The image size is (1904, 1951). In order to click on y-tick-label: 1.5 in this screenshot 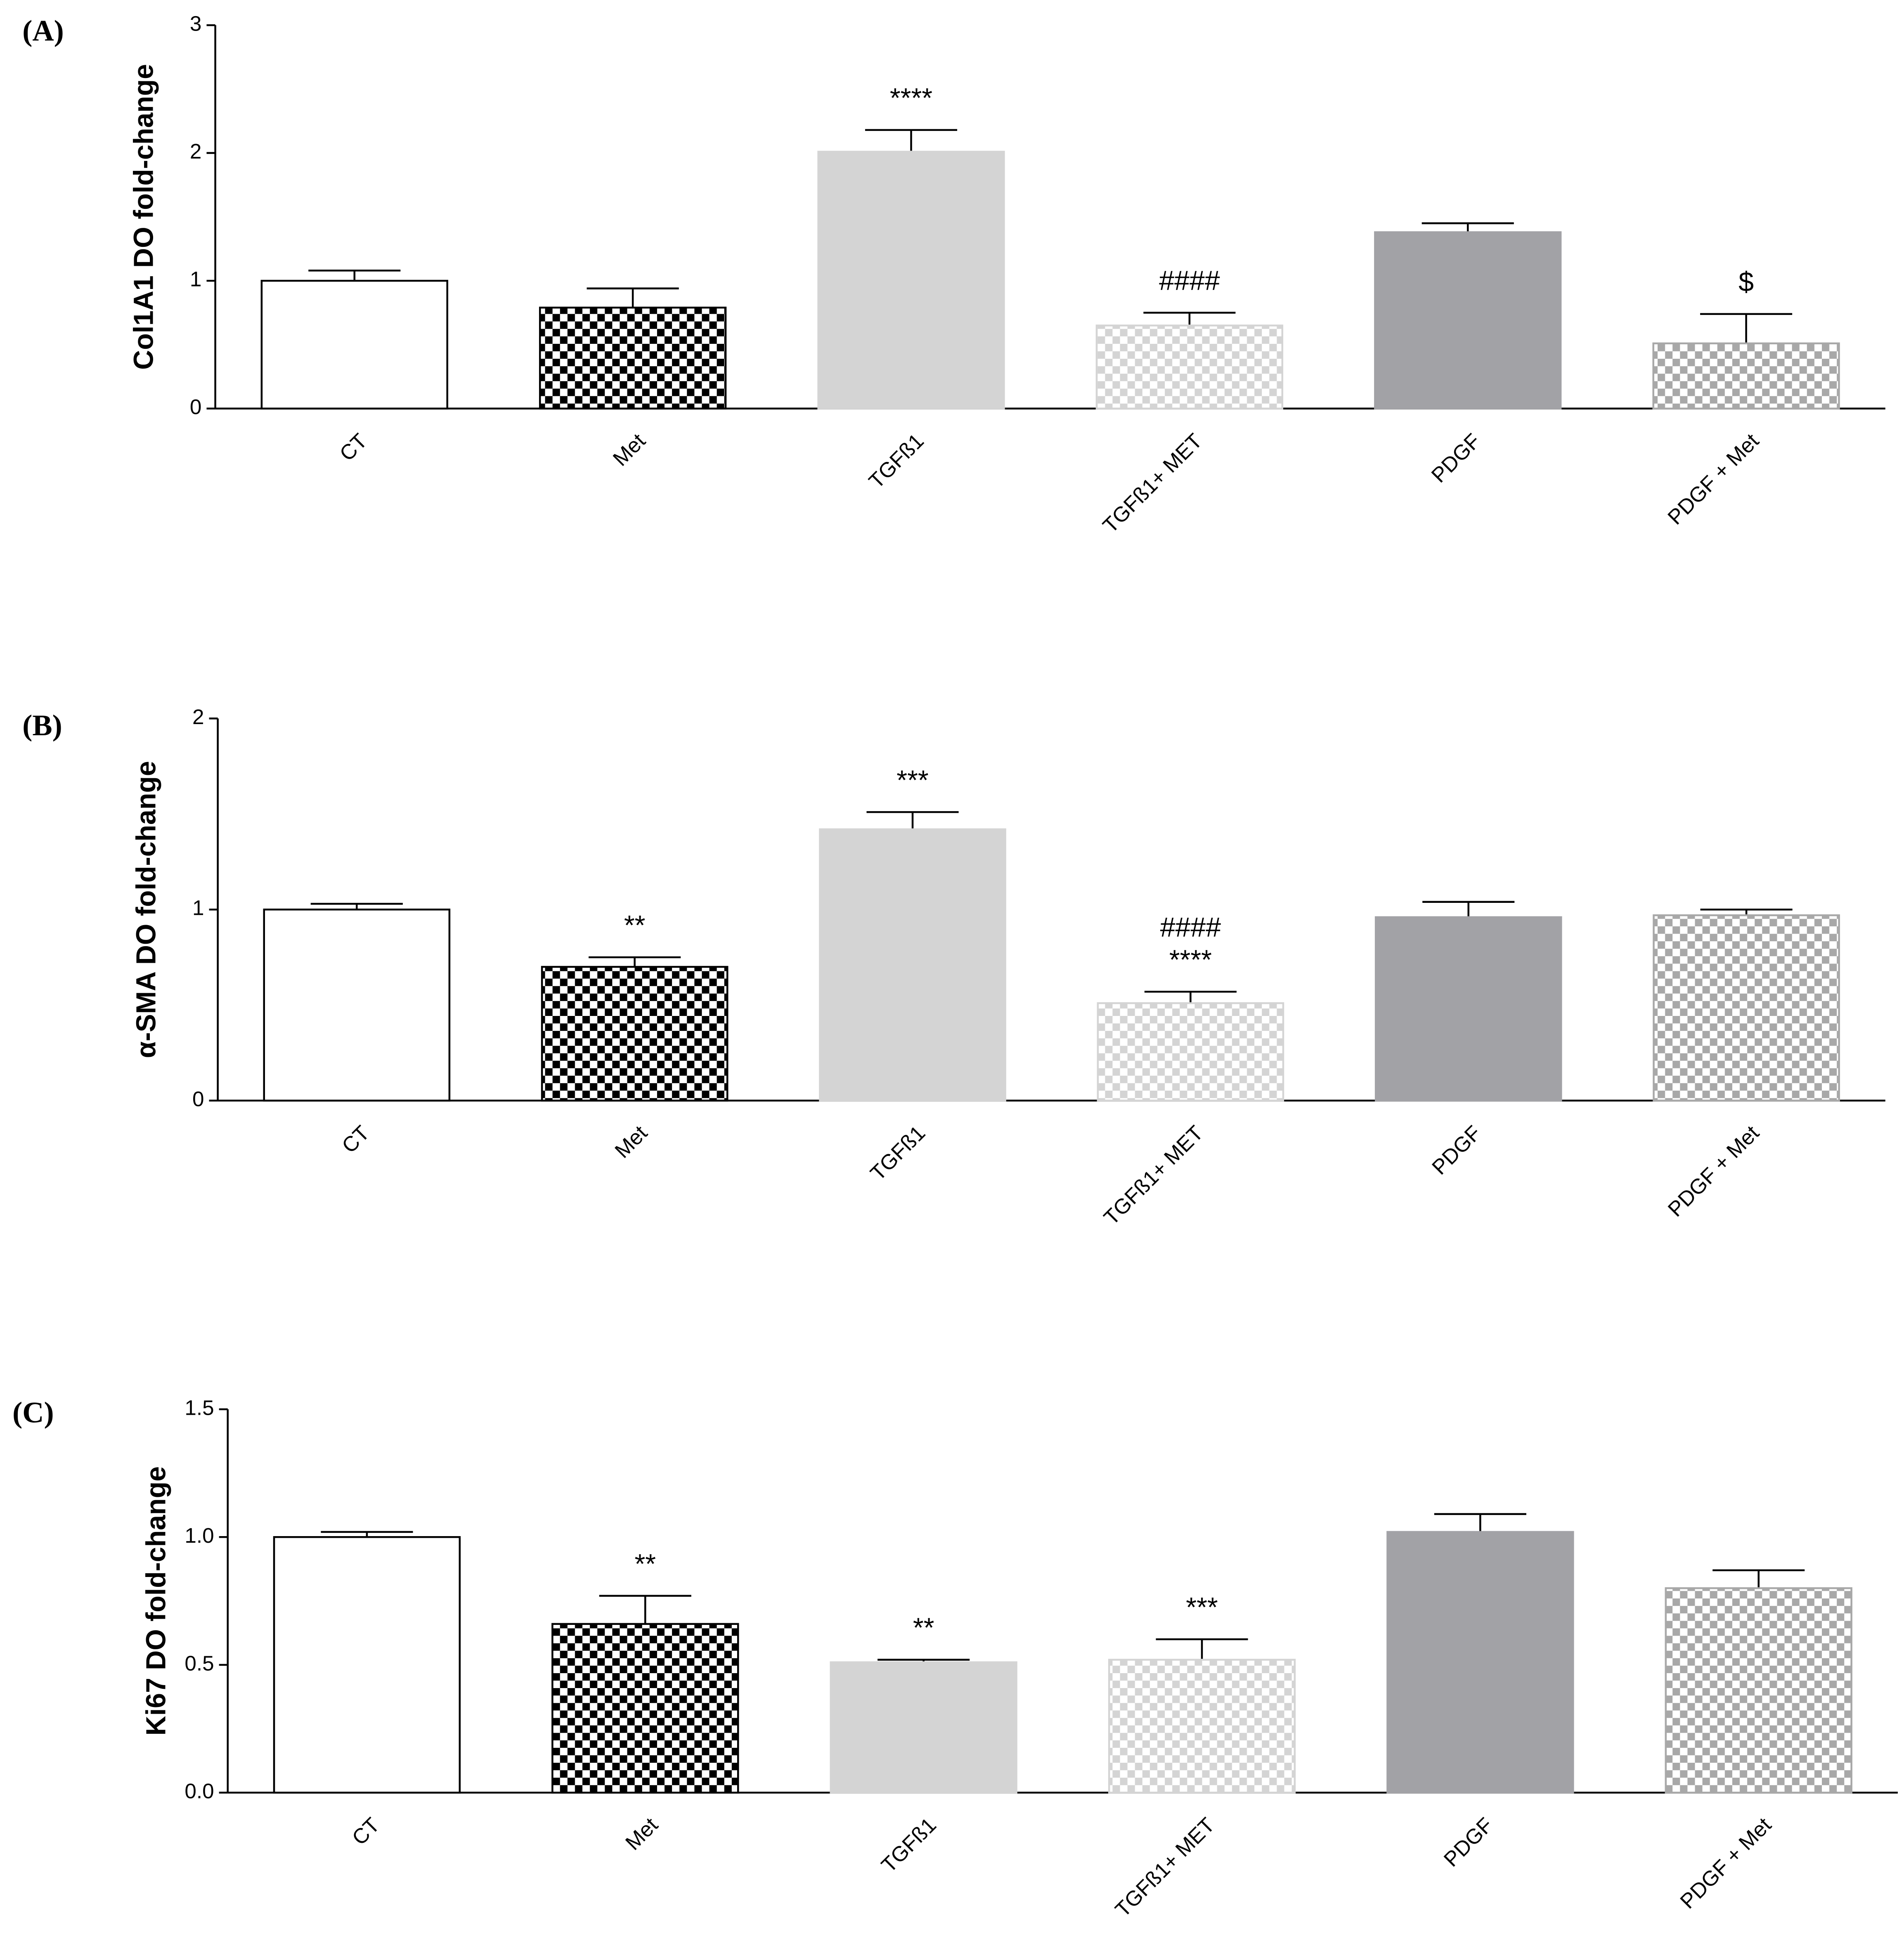, I will do `click(199, 1407)`.